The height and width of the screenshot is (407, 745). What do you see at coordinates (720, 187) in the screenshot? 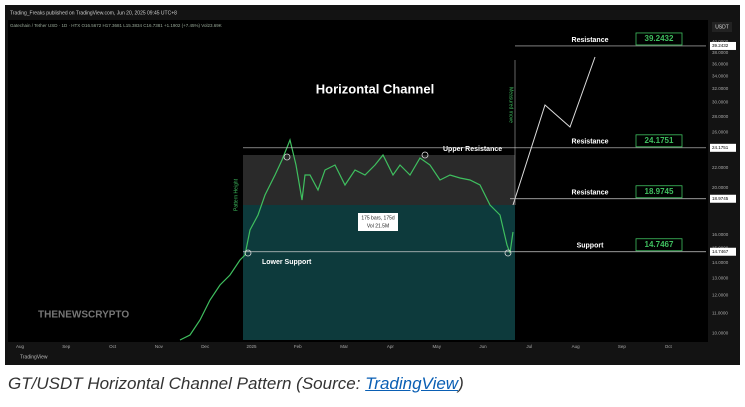
I see `y-tick-label: 20.0000` at bounding box center [720, 187].